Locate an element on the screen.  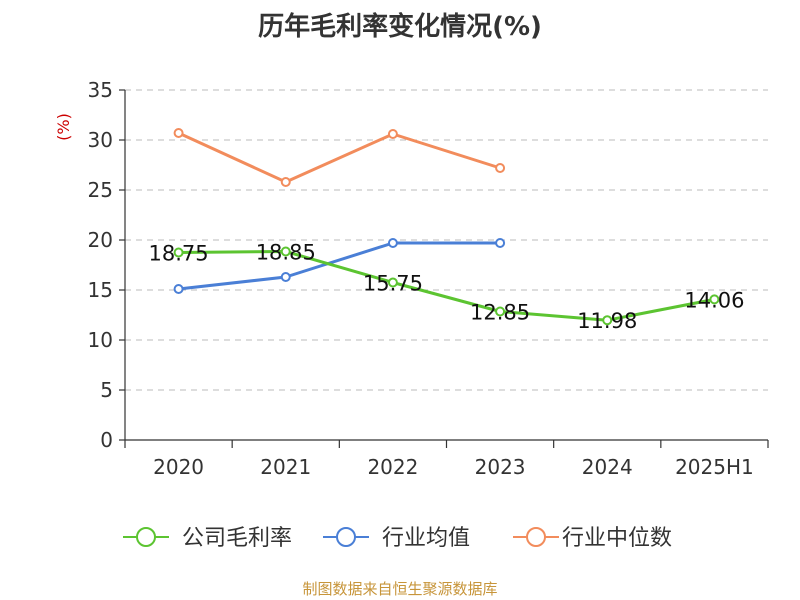
x-tick-label: 2025H1 is located at coordinates (714, 467).